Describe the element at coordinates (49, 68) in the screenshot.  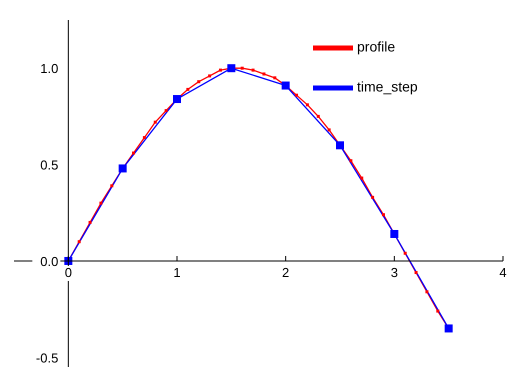
I see `y-tick-label: 1.0` at that location.